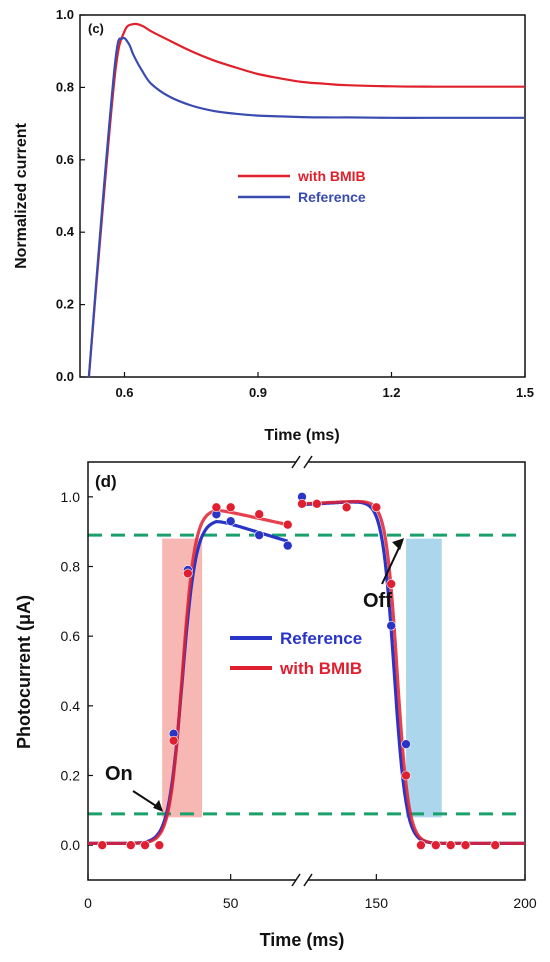  What do you see at coordinates (296, 653) in the screenshot?
I see `panel-d-legend: Reference with BMIB` at bounding box center [296, 653].